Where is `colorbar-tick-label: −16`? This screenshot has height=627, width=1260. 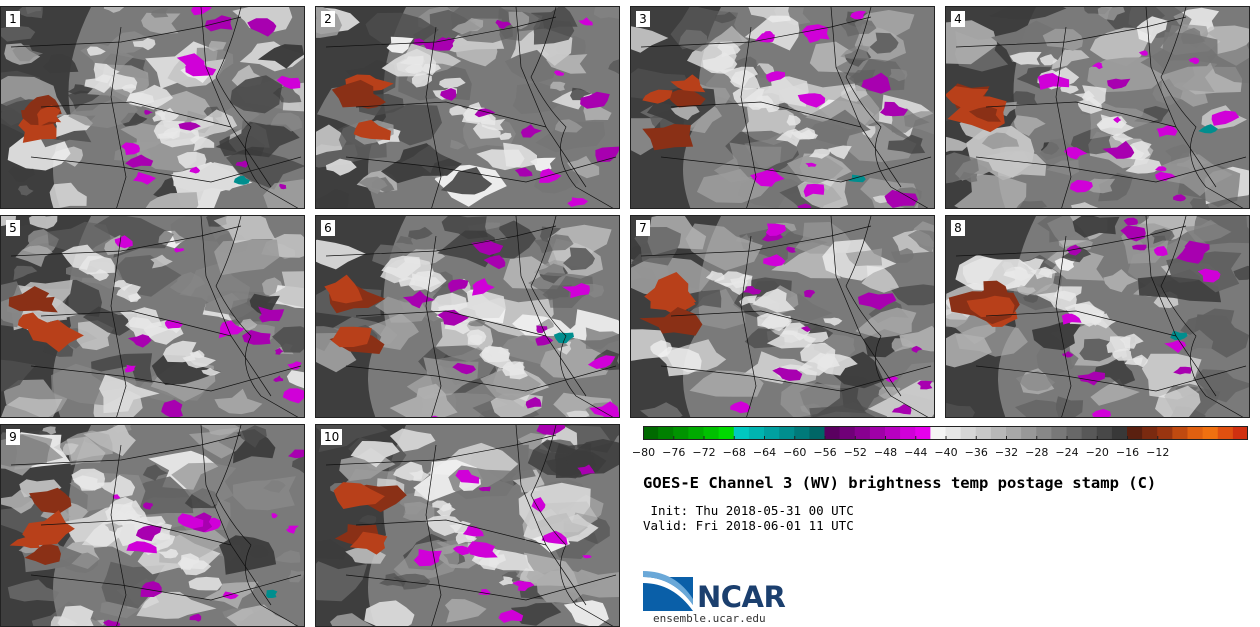
colorbar-tick-label: −16 is located at coordinates (1127, 452).